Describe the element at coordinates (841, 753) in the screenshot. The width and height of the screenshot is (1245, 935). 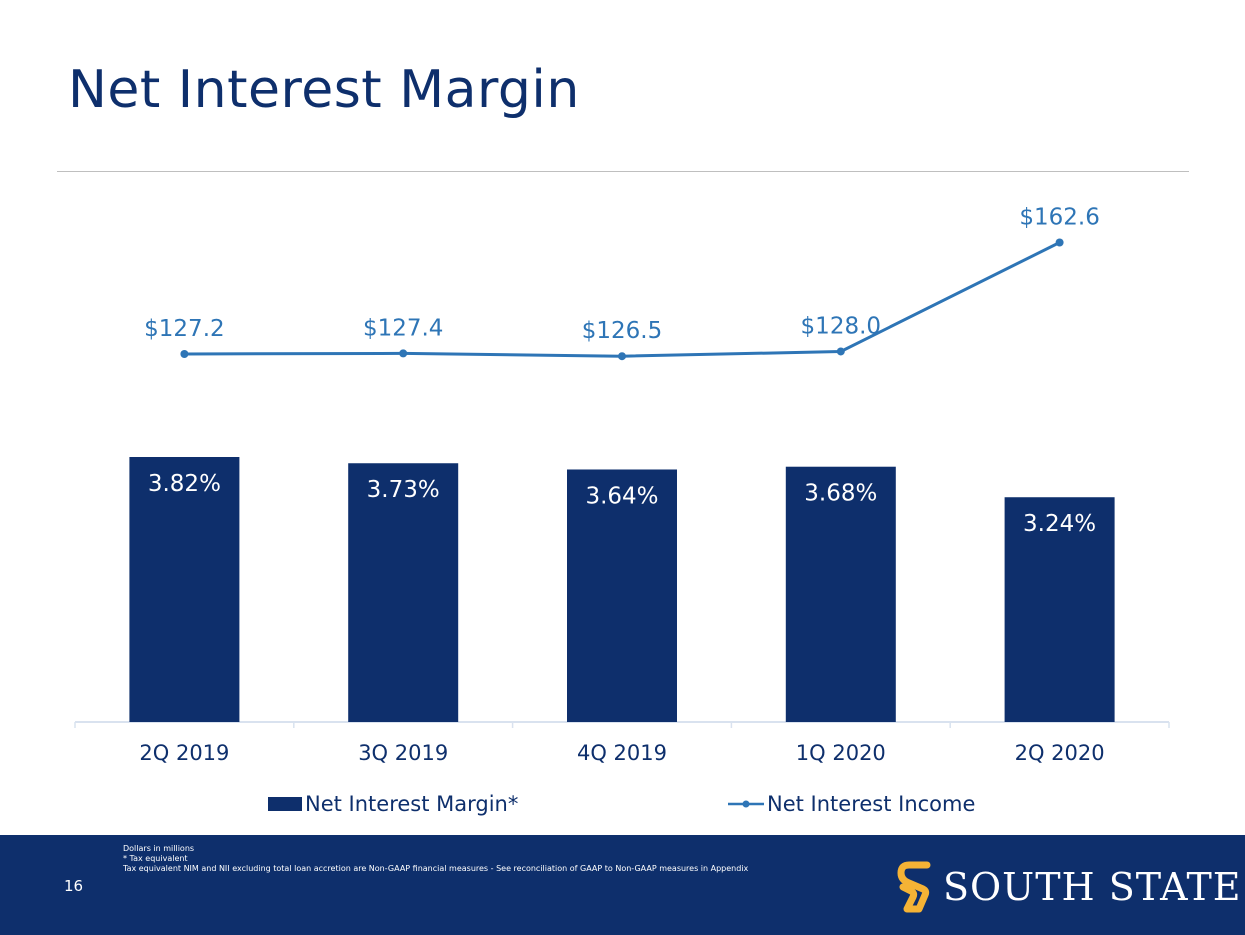
I see `x-tick-label: 1Q 2020` at that location.